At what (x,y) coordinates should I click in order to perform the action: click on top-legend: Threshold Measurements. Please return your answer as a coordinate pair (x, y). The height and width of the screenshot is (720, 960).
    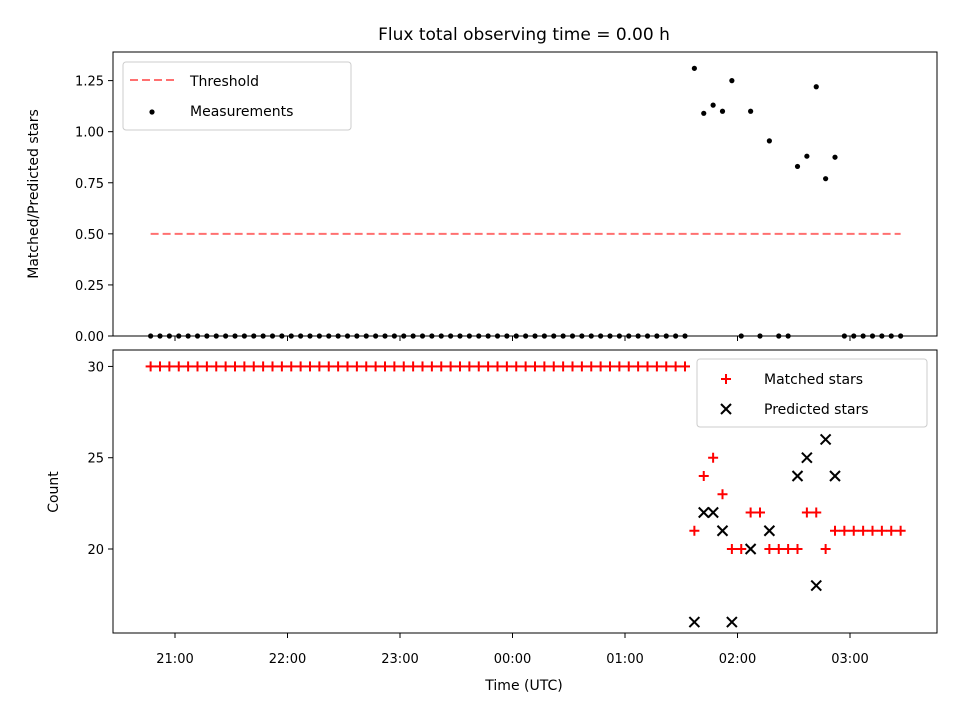
    Looking at the image, I should click on (237, 96).